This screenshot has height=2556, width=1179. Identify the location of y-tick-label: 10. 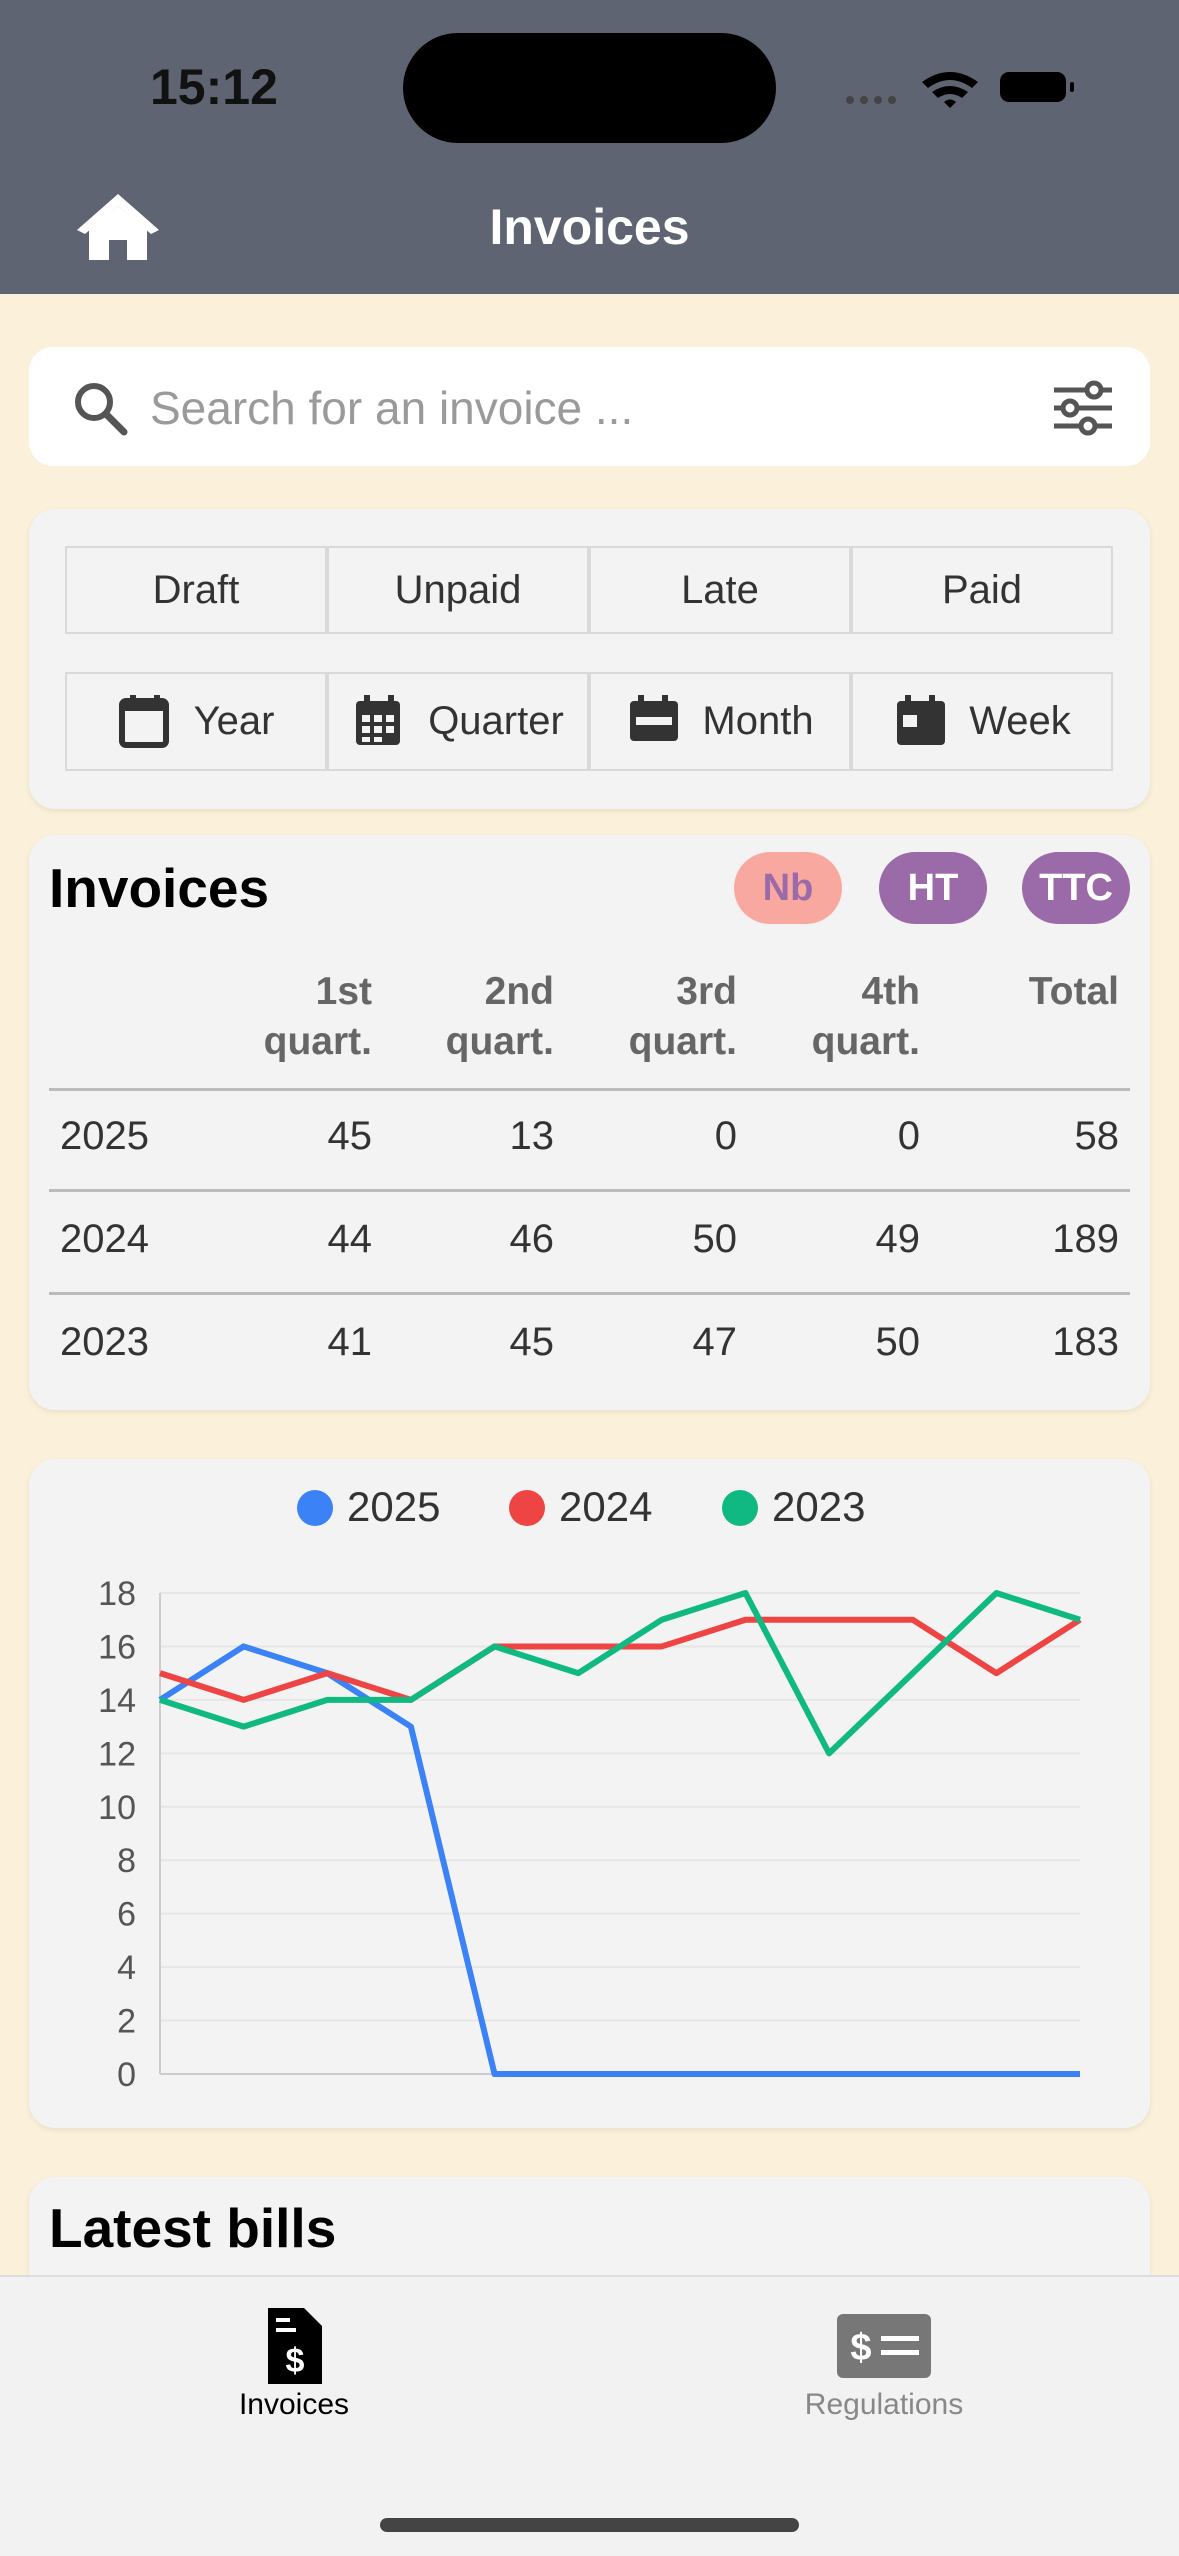
(117, 1808).